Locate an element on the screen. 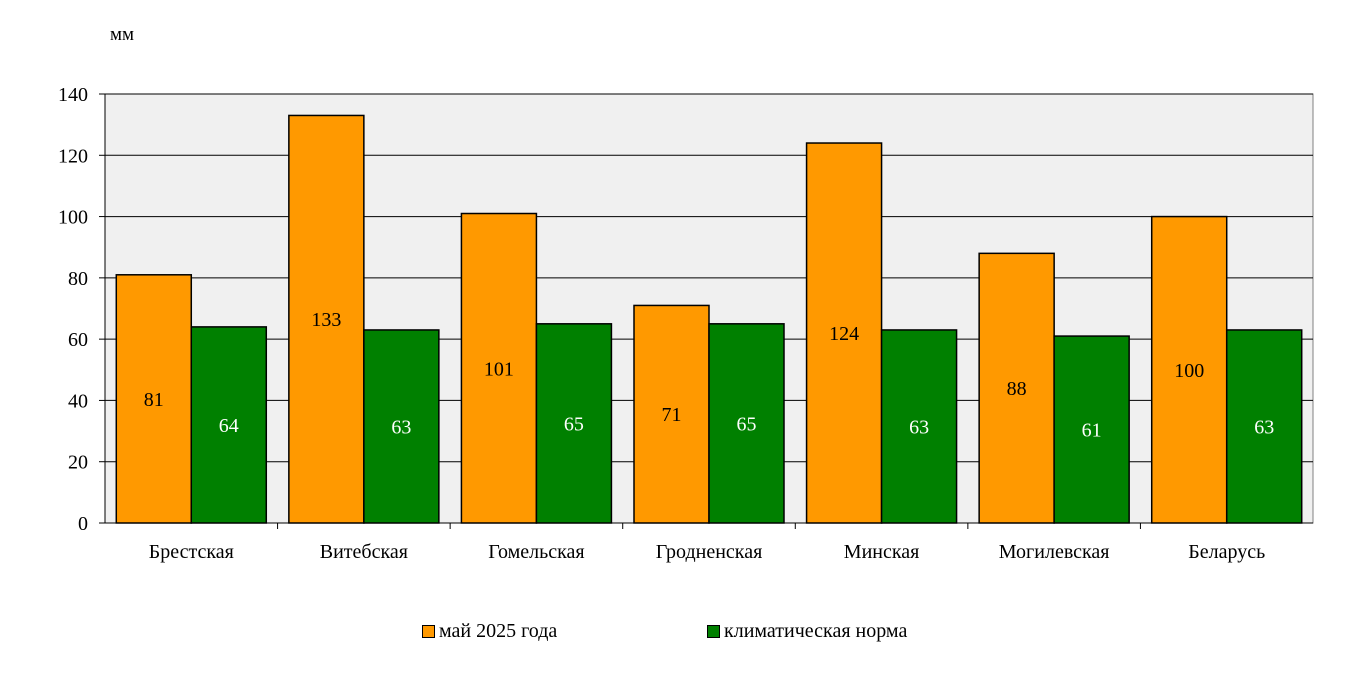 This screenshot has height=681, width=1357. y-tick-label: 80 is located at coordinates (78, 279).